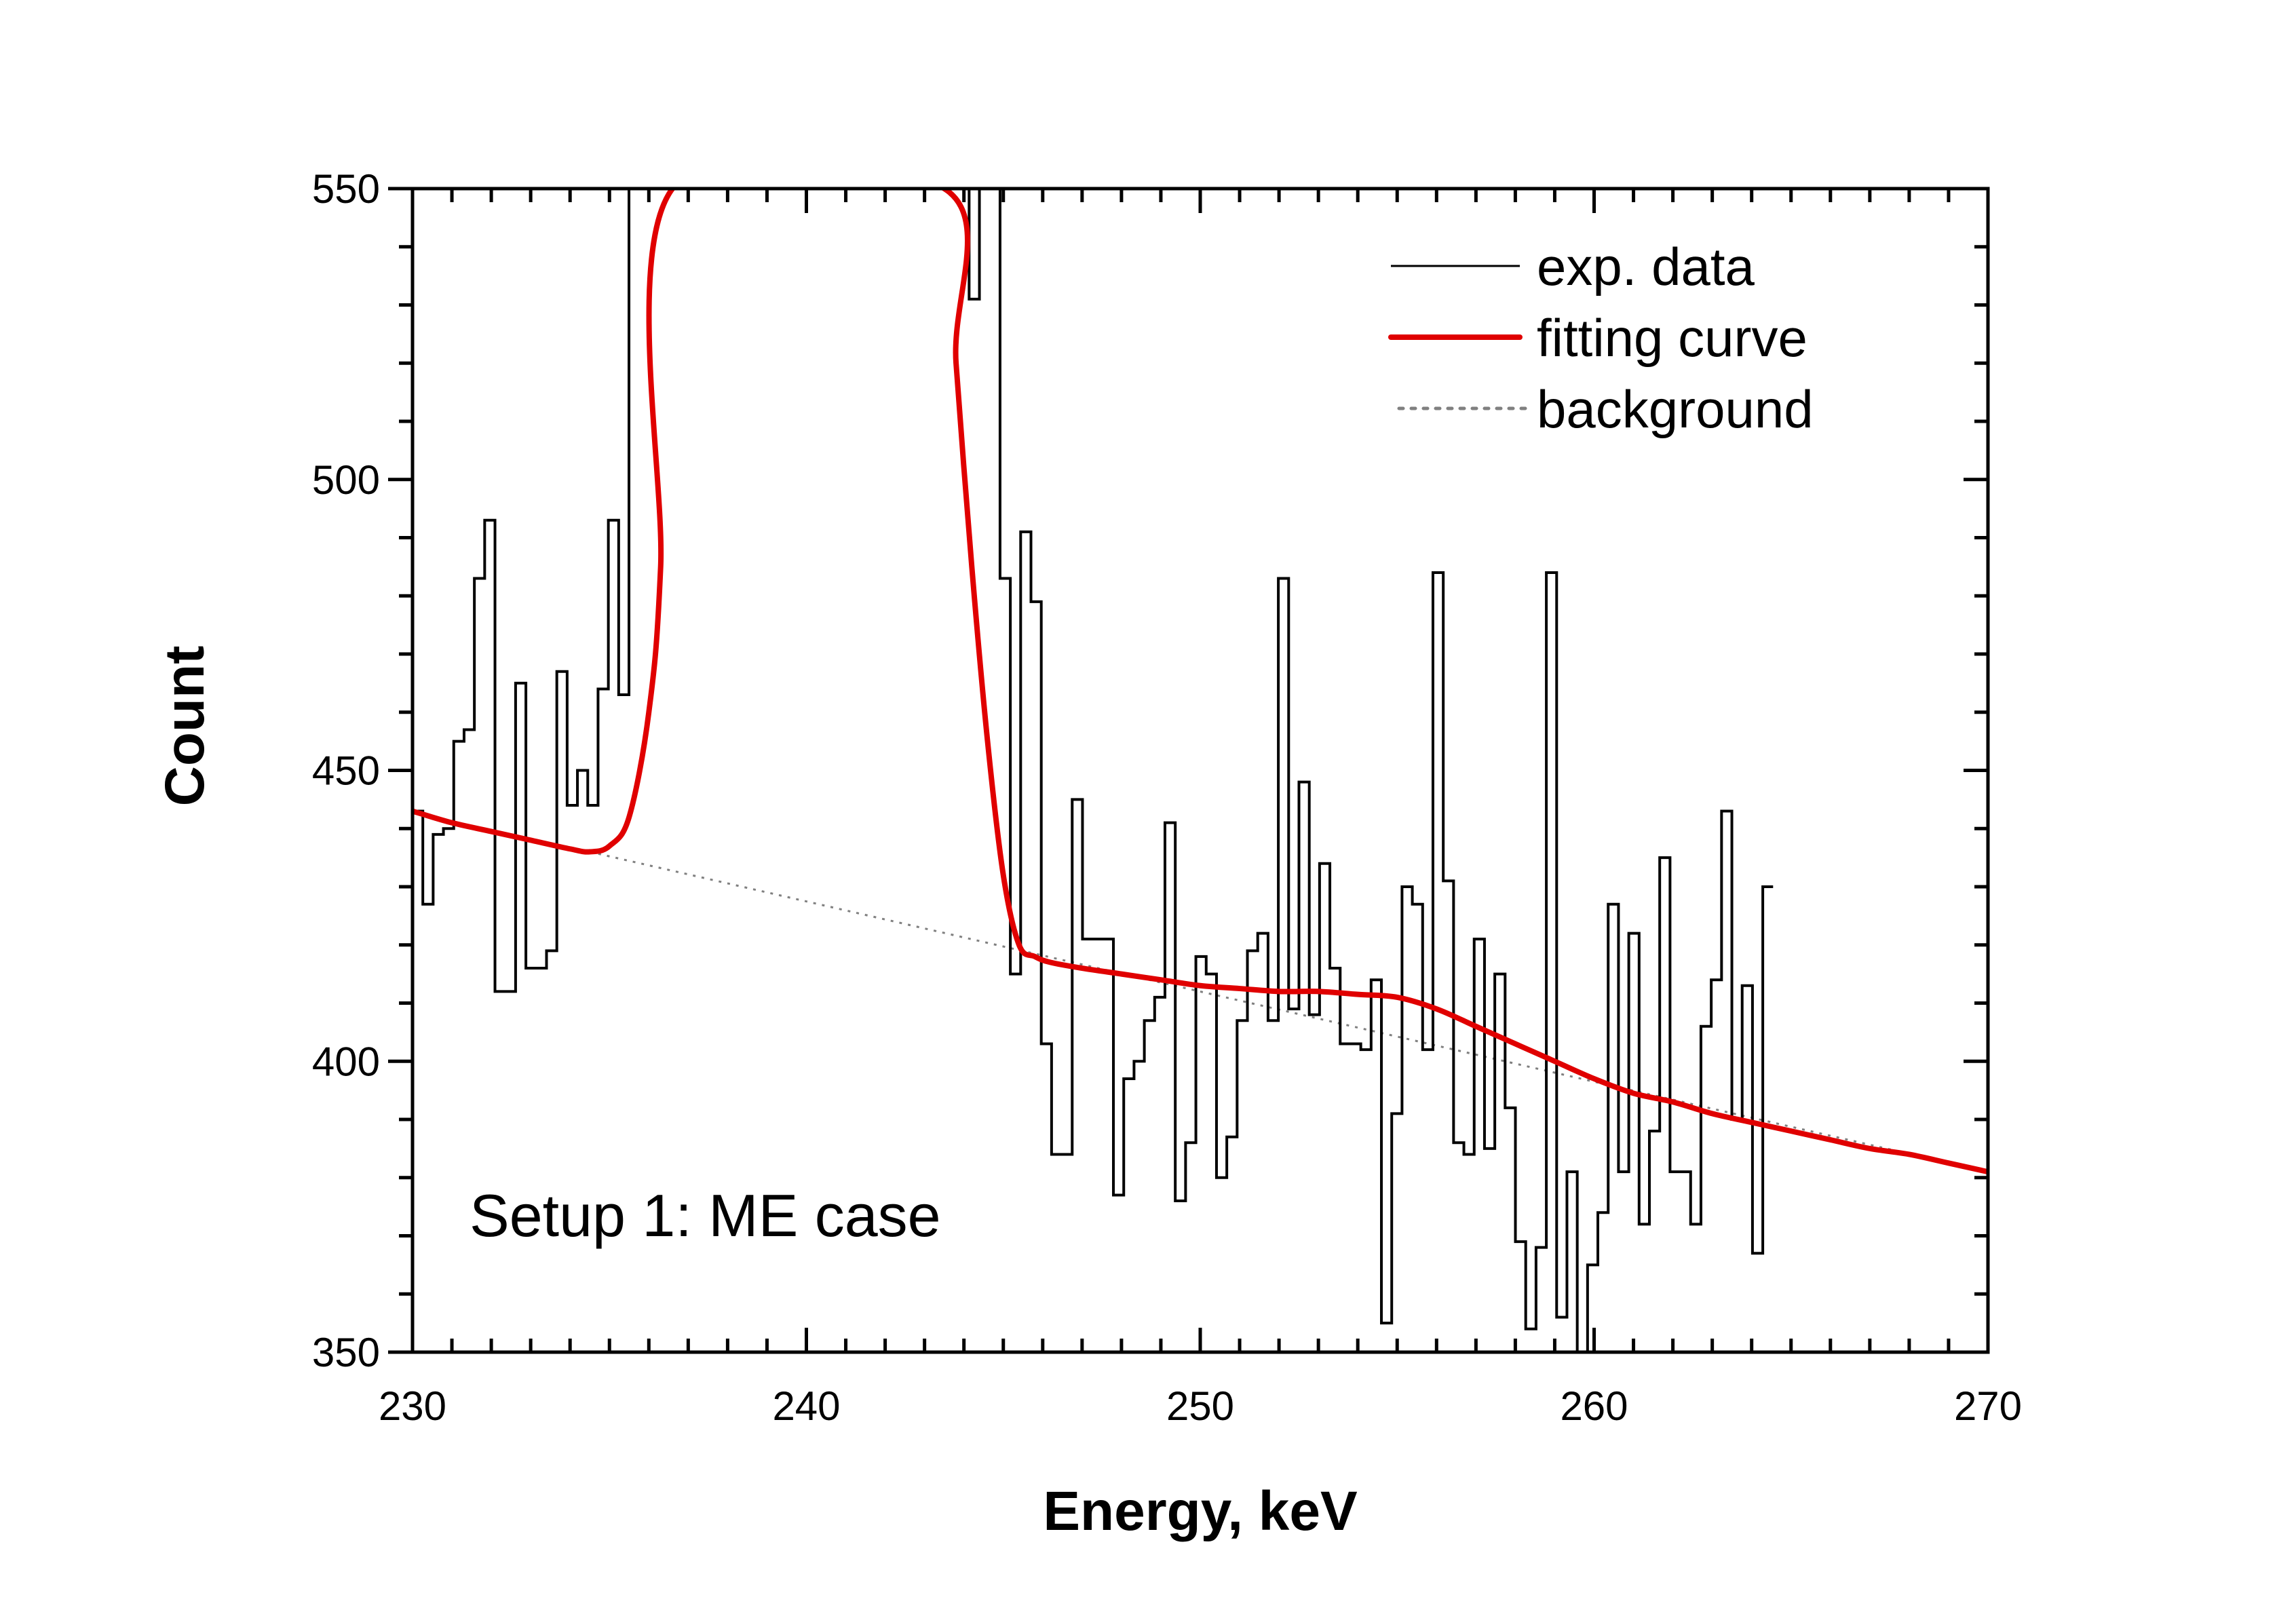 The height and width of the screenshot is (1612, 2296). I want to click on y-tick-label: 450, so click(346, 771).